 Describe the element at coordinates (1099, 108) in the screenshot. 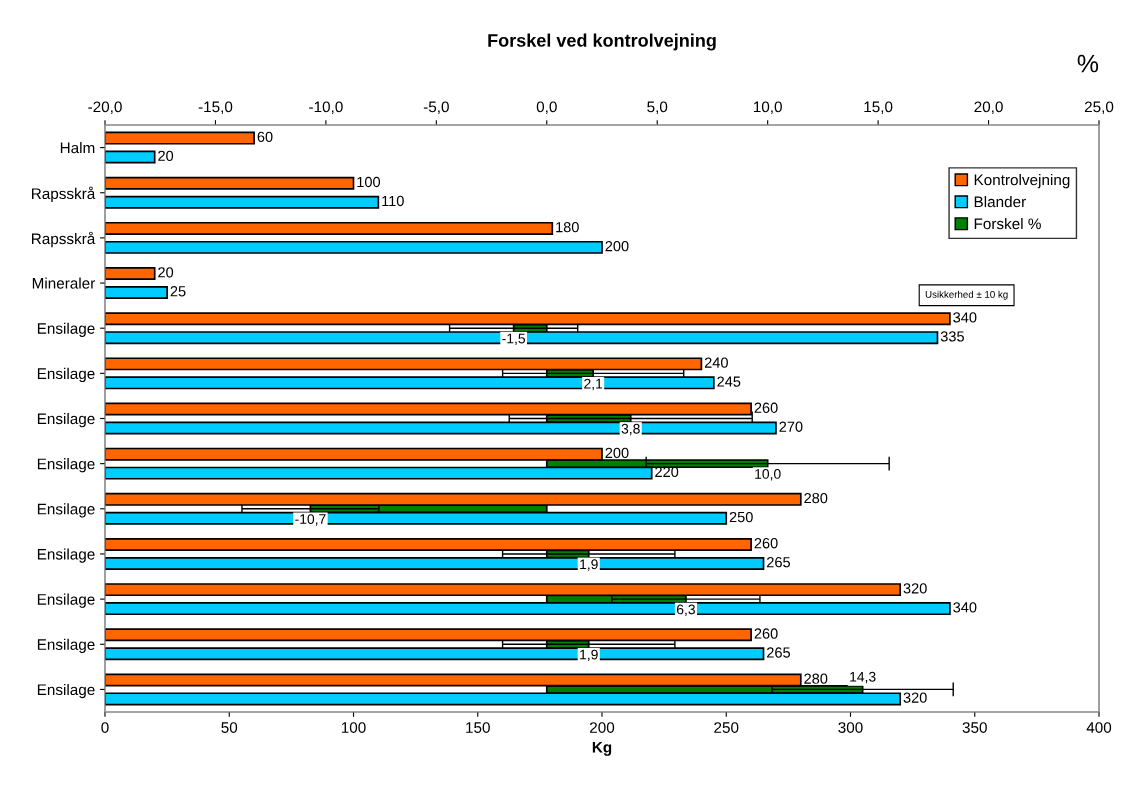

I see `x2-tick-label: 25,0` at that location.